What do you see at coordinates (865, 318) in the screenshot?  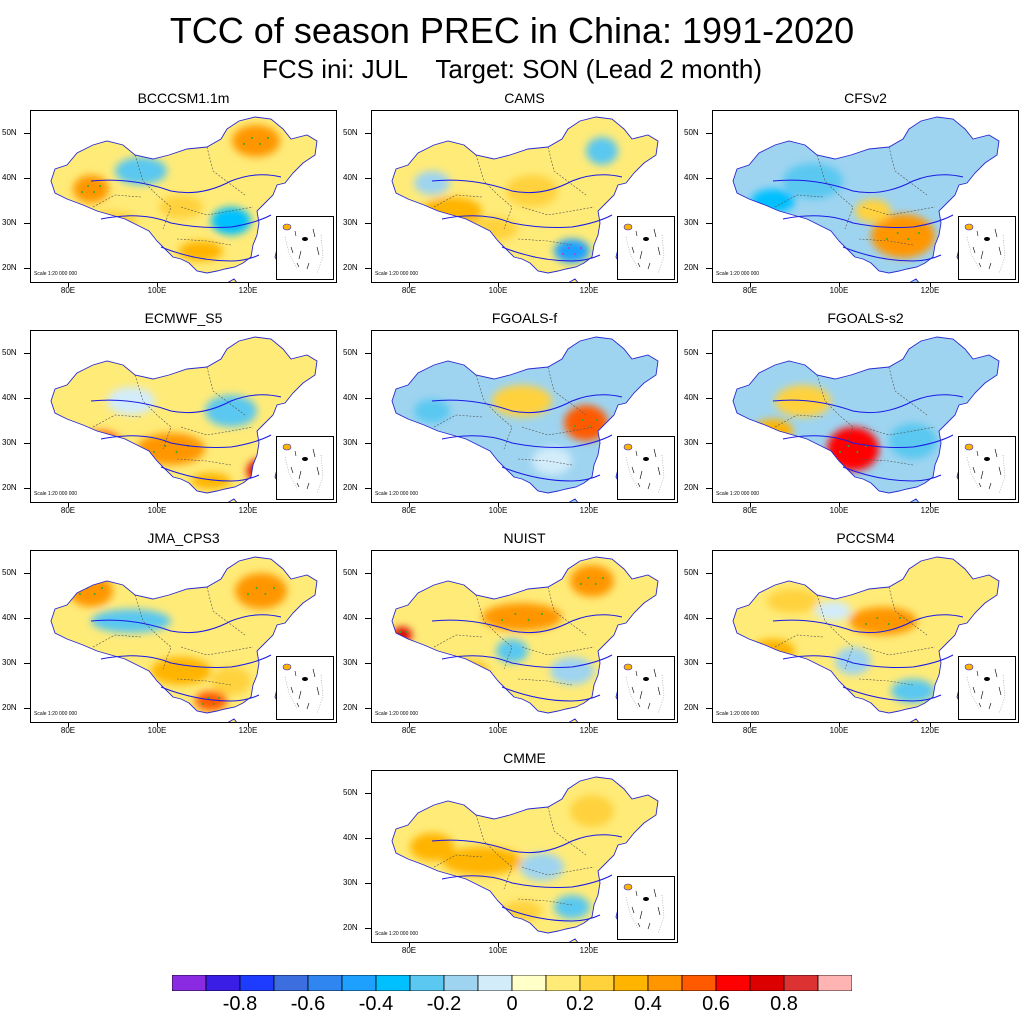 I see `panel-title: FGOALS-s2` at bounding box center [865, 318].